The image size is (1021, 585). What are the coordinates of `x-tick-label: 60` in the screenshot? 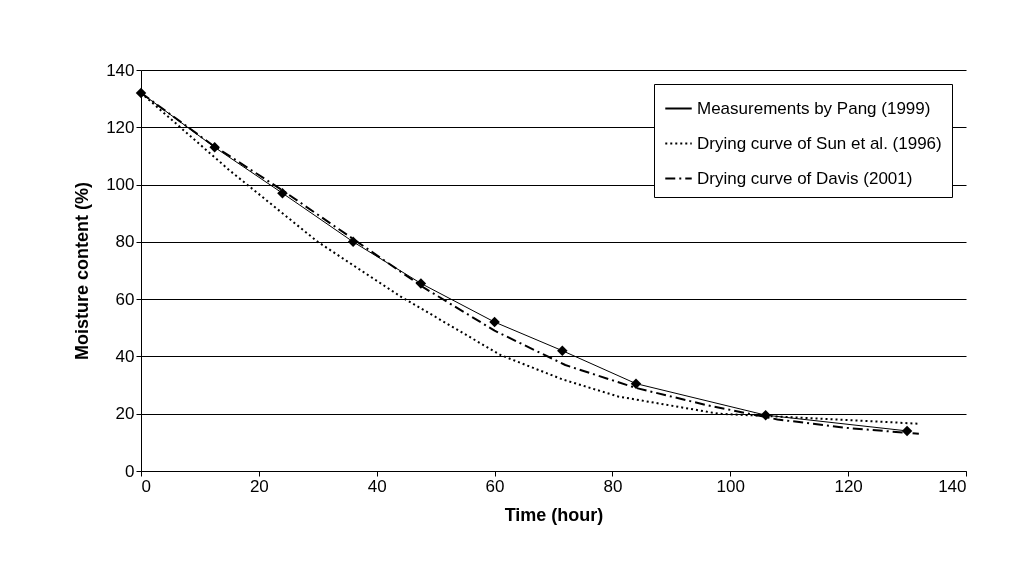 It's located at (495, 486).